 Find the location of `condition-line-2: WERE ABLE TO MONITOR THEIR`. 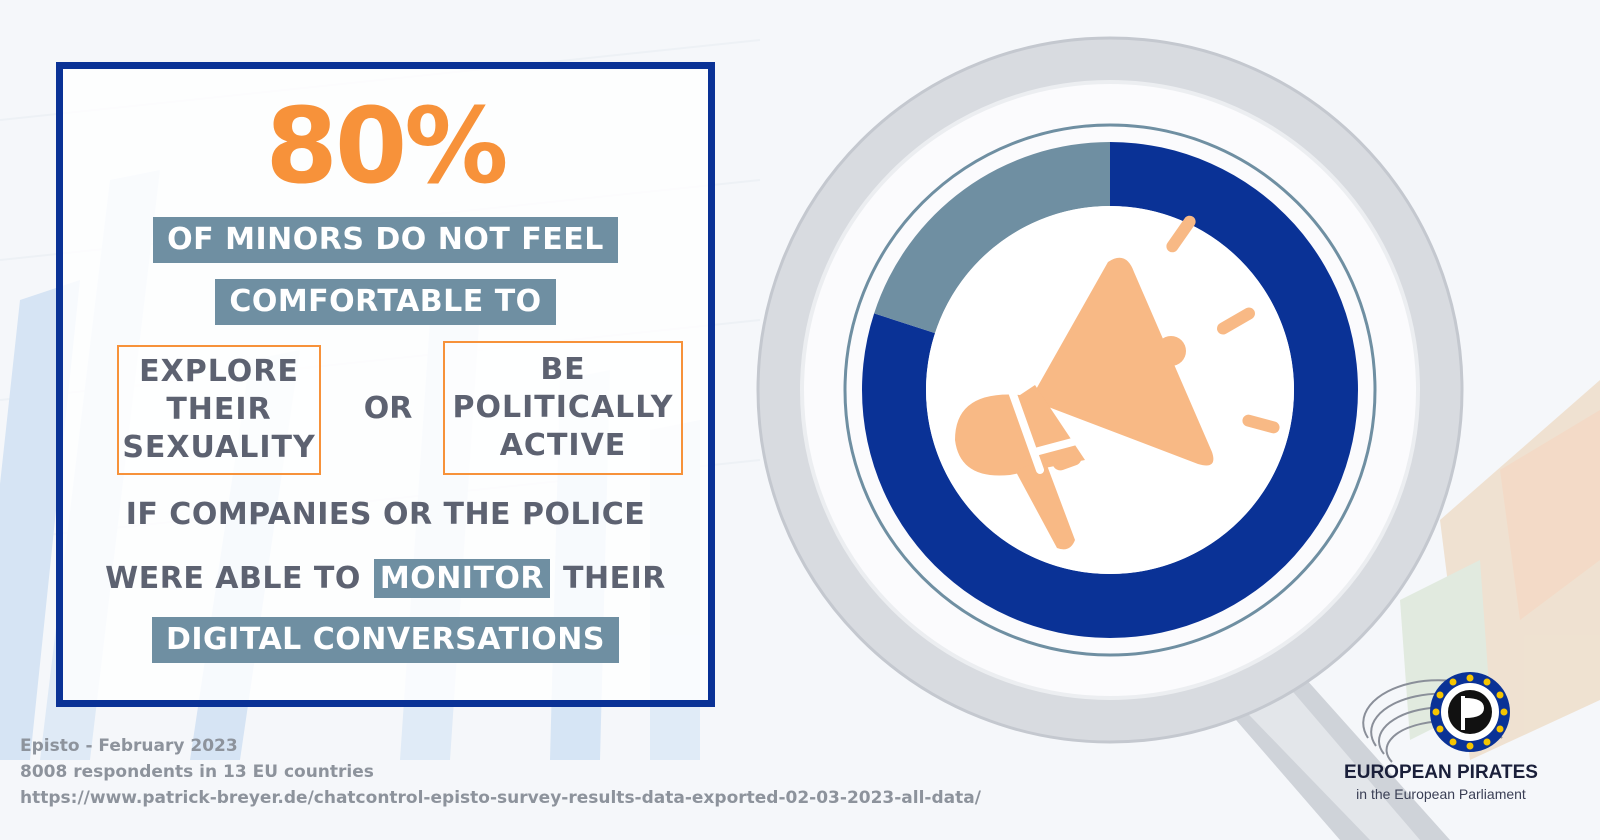

condition-line-2: WERE ABLE TO MONITOR THEIR is located at coordinates (385, 579).